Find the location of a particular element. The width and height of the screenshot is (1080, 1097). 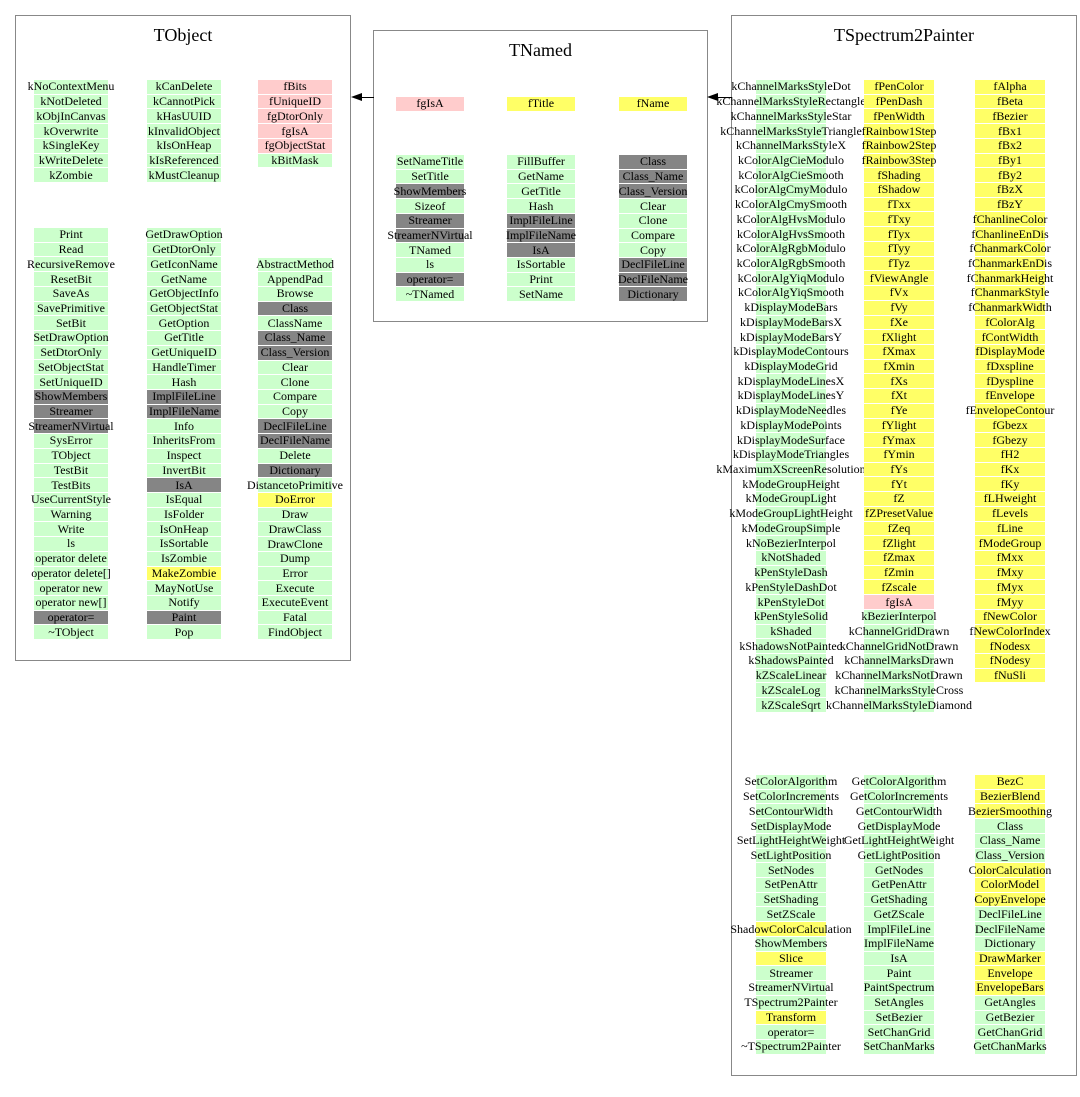

member-cell: Dump is located at coordinates (295, 559).